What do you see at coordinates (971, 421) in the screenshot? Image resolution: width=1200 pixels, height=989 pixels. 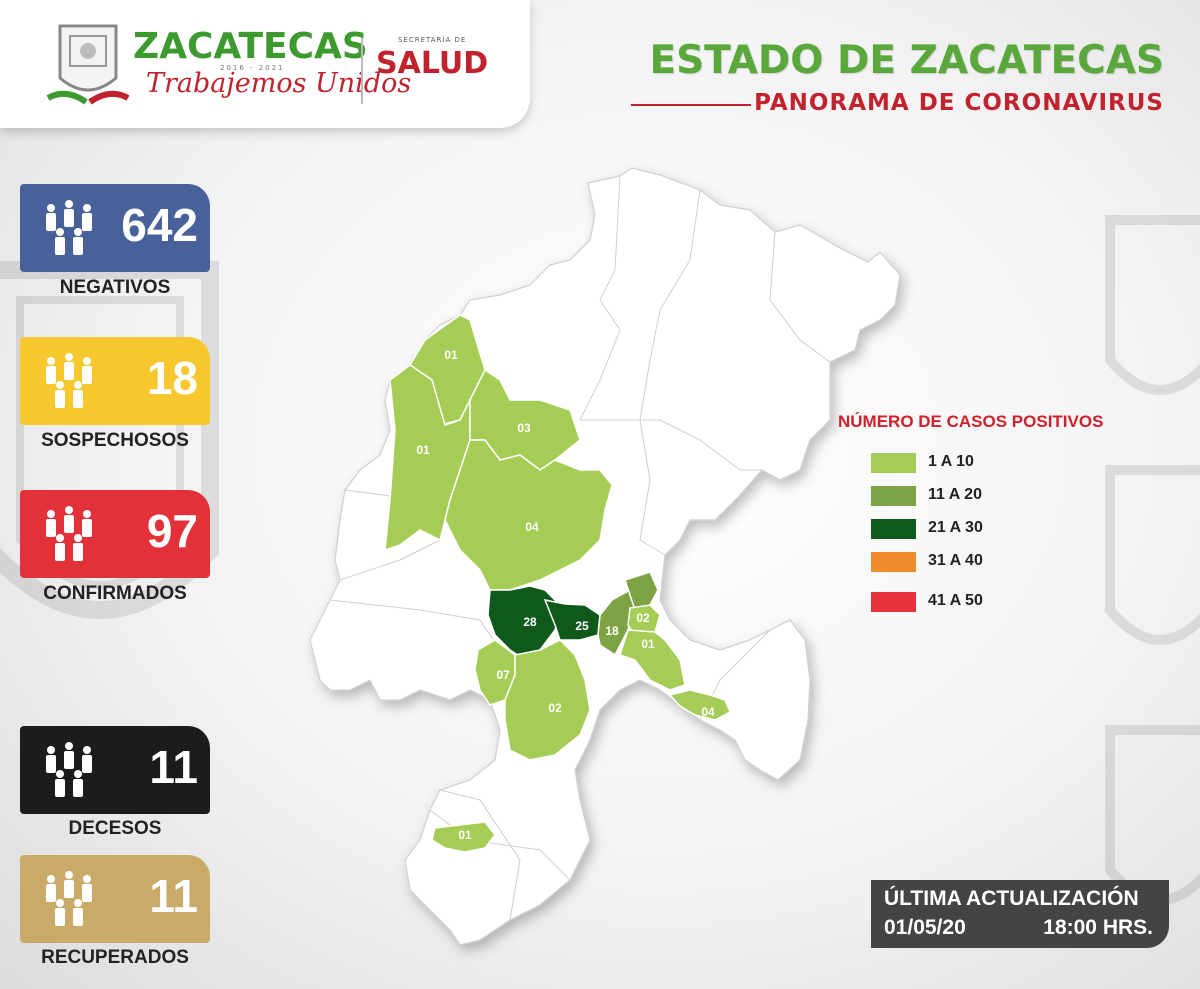 I see `legend-title: NÚMERO DE CASOS POSITIVOS` at bounding box center [971, 421].